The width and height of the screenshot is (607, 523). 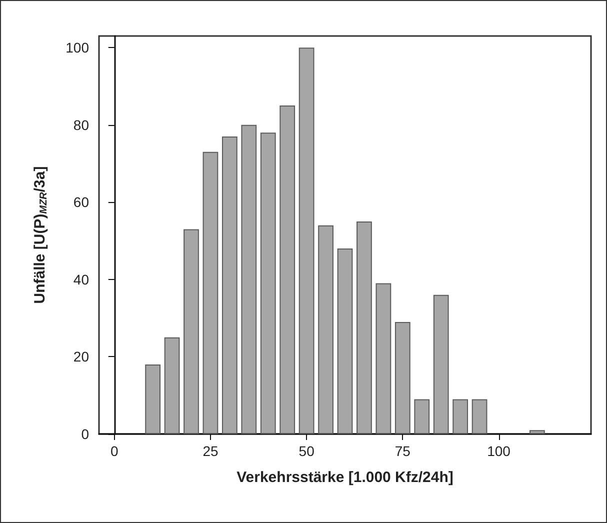 I want to click on x-tick-label: 25, so click(x=210, y=451).